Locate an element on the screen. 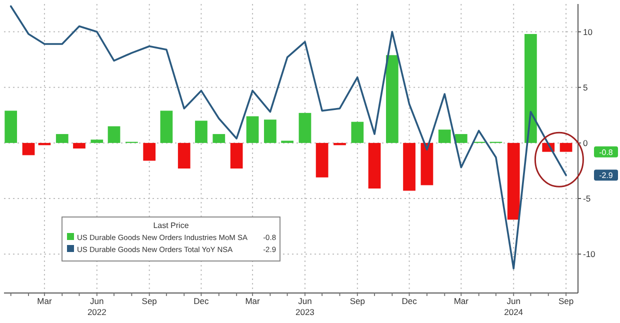 This screenshot has width=620, height=323. y-tick-label: -10 is located at coordinates (589, 254).